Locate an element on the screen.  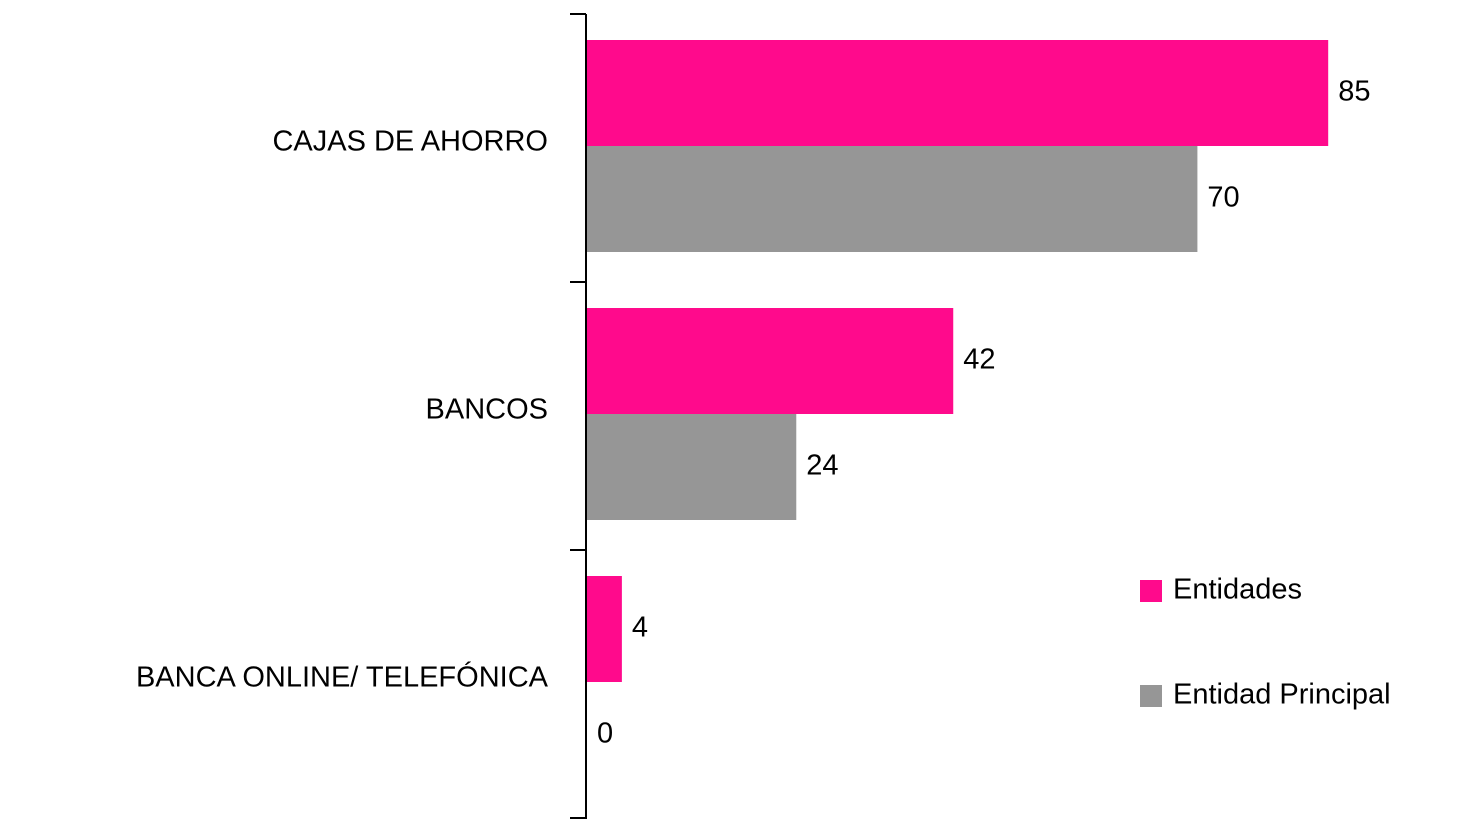
legend-label: Entidades is located at coordinates (1237, 590).